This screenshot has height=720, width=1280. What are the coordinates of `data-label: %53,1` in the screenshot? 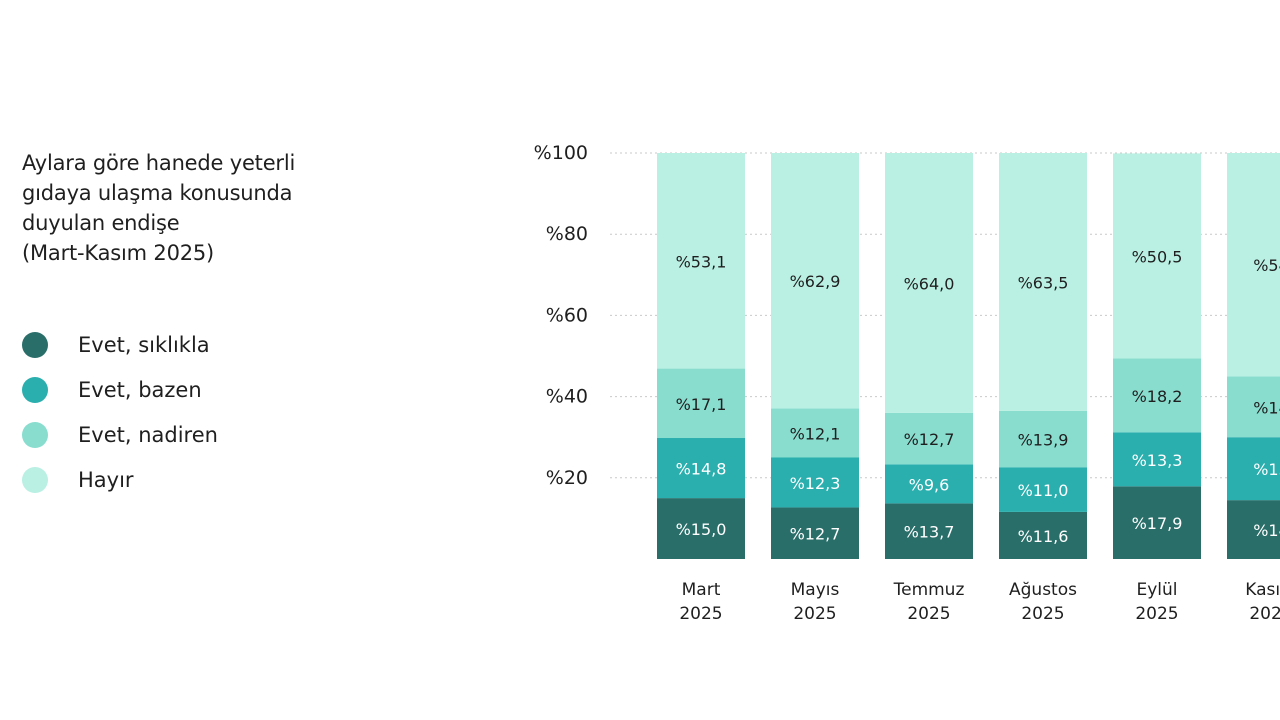 It's located at (701, 261).